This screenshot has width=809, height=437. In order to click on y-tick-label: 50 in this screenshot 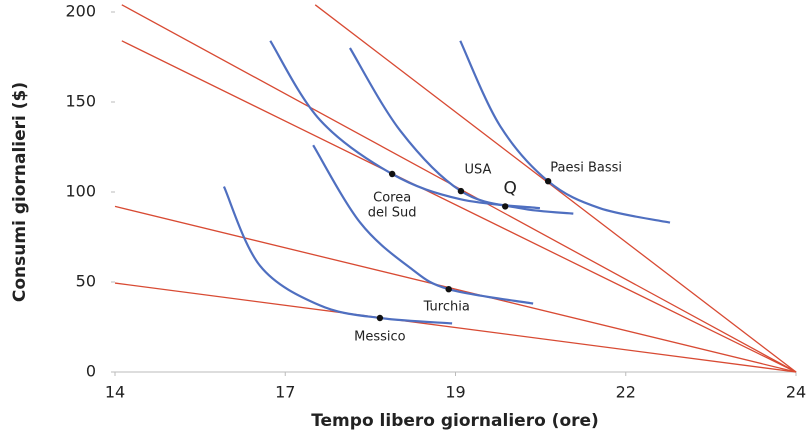, I will do `click(86, 281)`.